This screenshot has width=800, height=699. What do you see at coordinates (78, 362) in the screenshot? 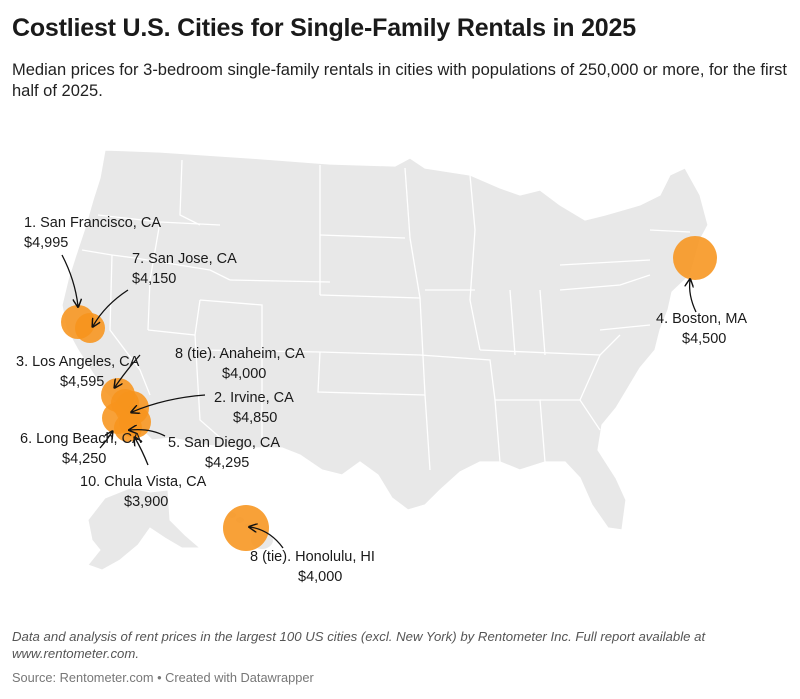
I see `label-los-angeles-name: 3. Los Angeles, CA` at bounding box center [78, 362].